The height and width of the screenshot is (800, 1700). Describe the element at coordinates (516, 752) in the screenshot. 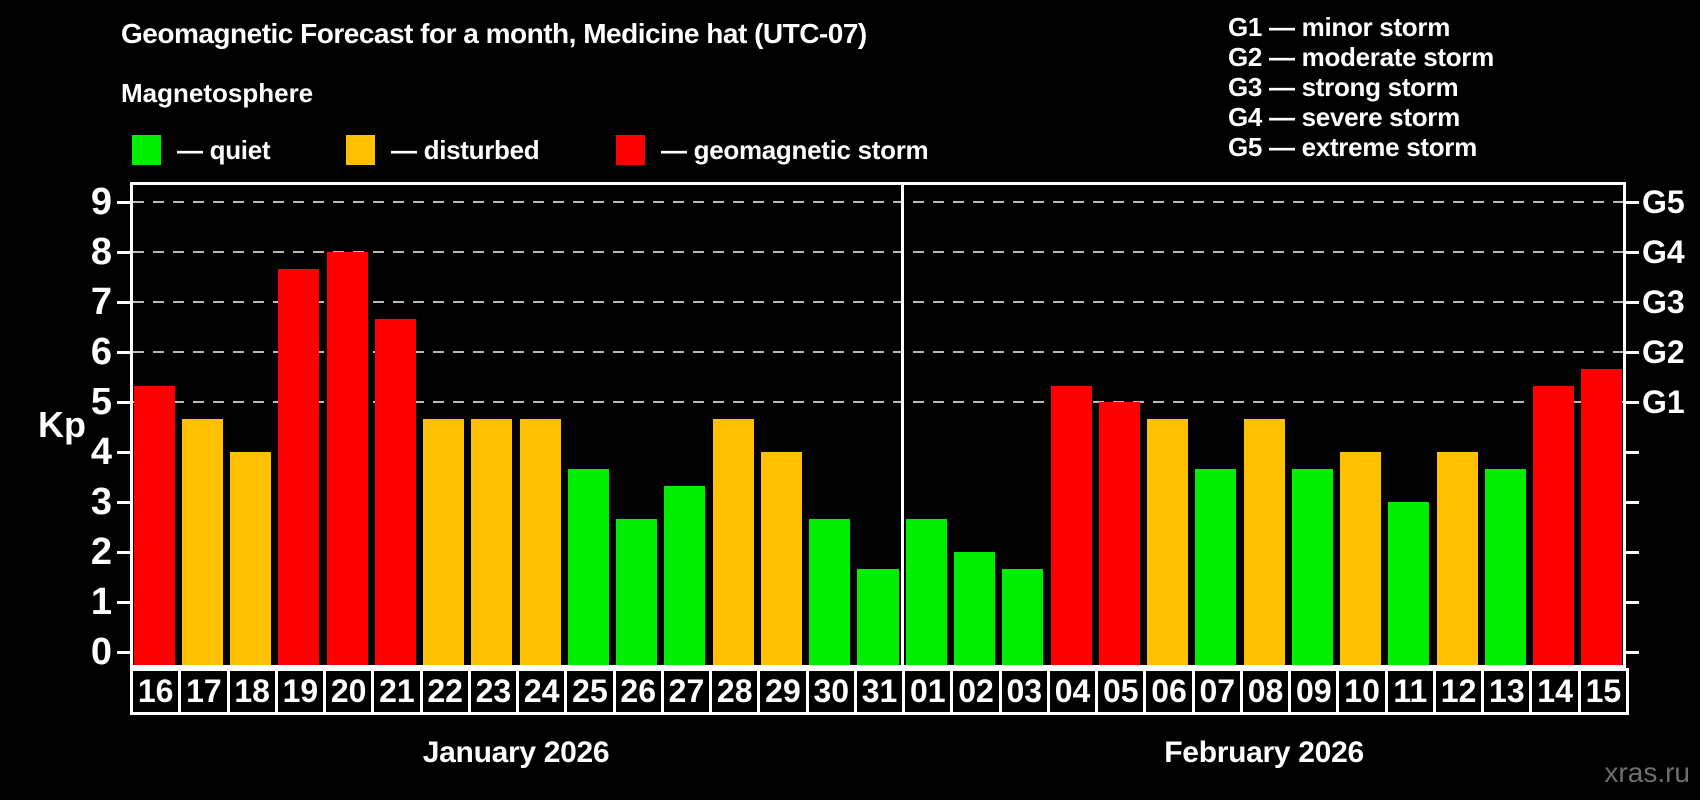

I see `month-label-jan: January 2026` at that location.